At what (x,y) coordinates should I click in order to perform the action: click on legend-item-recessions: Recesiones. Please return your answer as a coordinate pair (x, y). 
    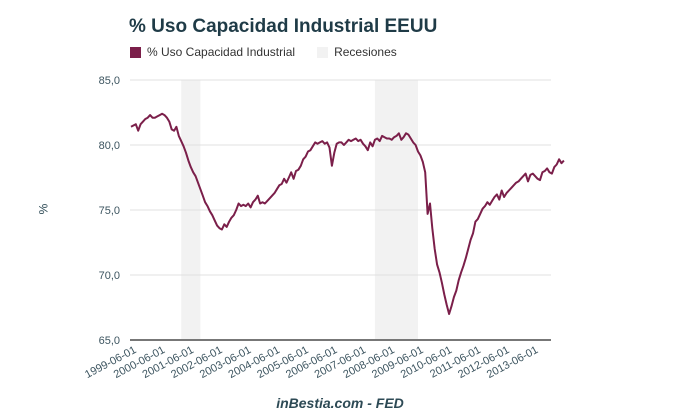
    Looking at the image, I should click on (357, 52).